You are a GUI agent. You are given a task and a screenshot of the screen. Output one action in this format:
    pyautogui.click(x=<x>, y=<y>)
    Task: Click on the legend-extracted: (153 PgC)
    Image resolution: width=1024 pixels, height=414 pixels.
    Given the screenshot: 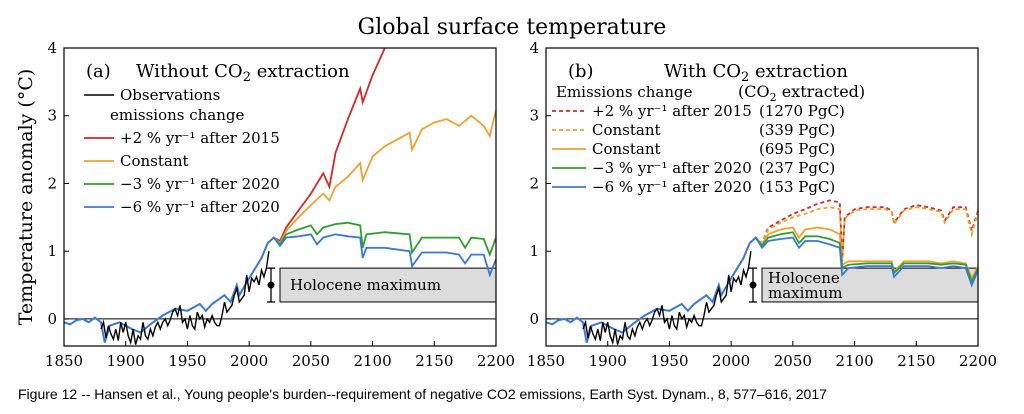 What is the action you would take?
    pyautogui.click(x=797, y=187)
    